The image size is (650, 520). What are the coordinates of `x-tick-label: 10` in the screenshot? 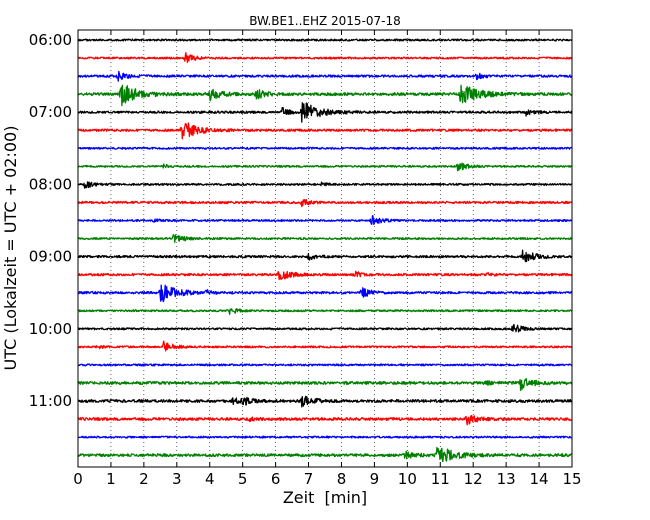 It's located at (407, 479).